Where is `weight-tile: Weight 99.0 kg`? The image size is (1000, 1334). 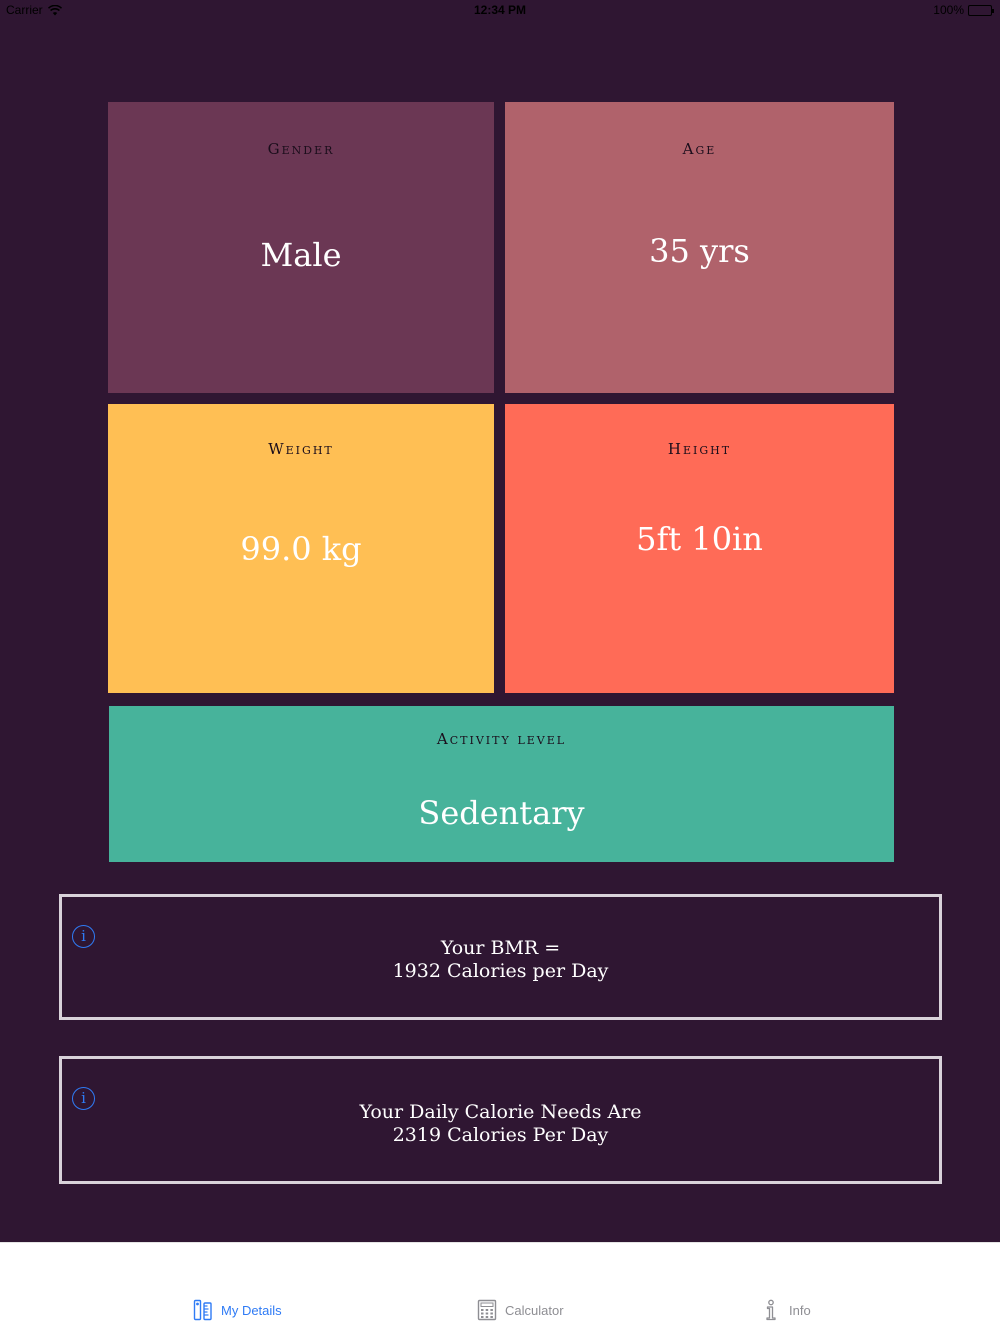
weight-tile: Weight 99.0 kg is located at coordinates (301, 548).